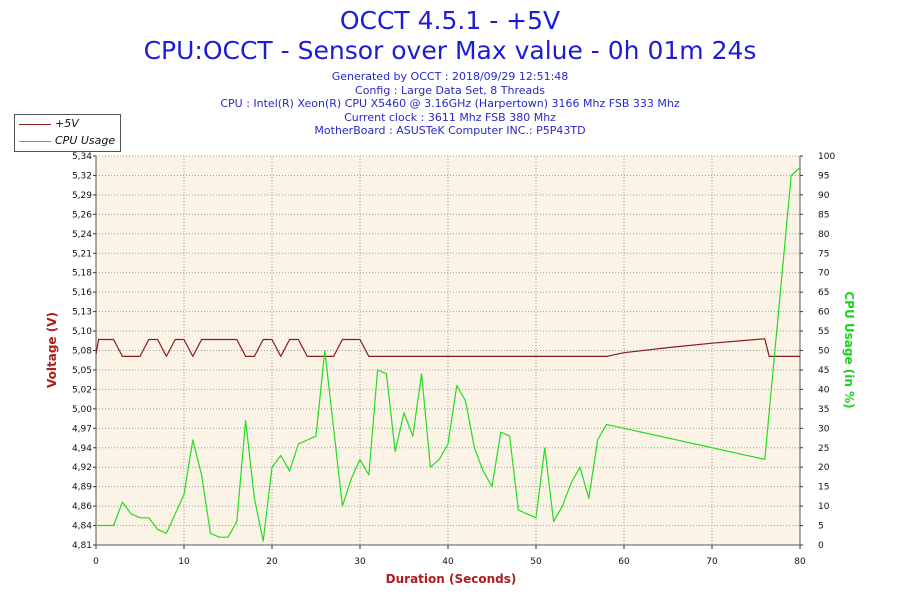 This screenshot has height=600, width=900. What do you see at coordinates (82, 293) in the screenshot?
I see `y-tick-label-left: 5,16` at bounding box center [82, 293].